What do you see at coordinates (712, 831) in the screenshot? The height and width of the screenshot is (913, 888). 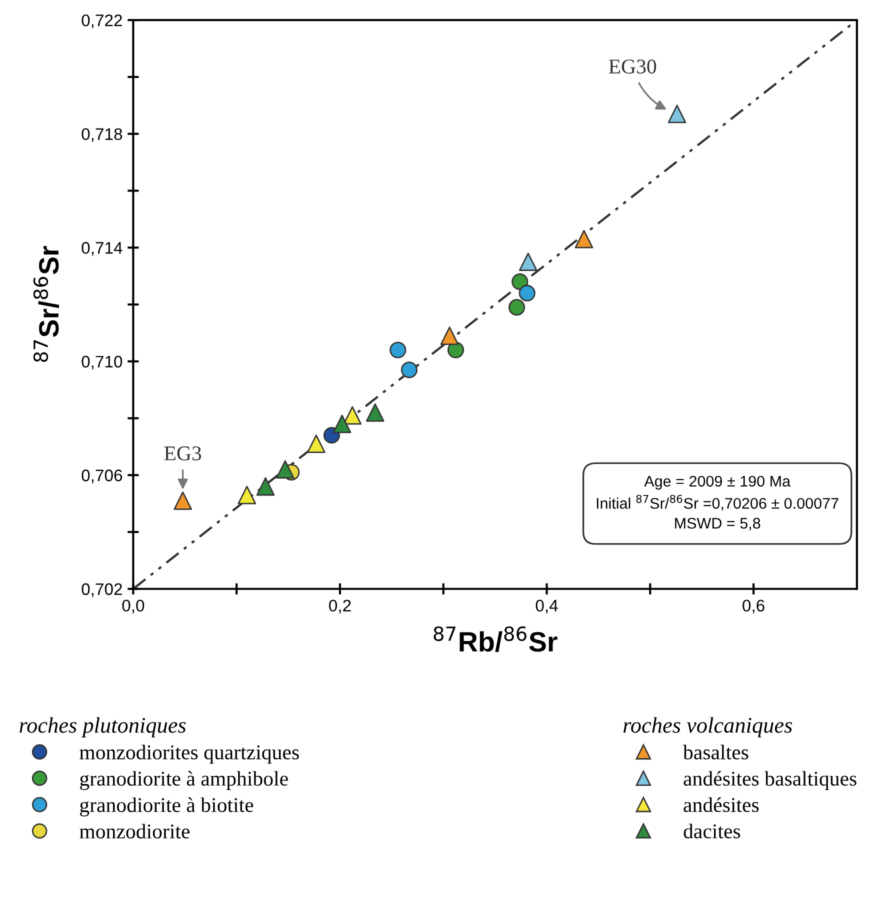 I see `legend-label: dacites` at bounding box center [712, 831].